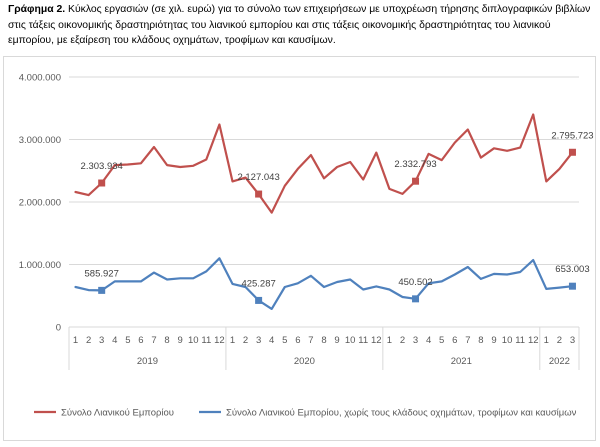  What do you see at coordinates (40, 78) in the screenshot?
I see `y-tick-label: 4.000.000` at bounding box center [40, 78].